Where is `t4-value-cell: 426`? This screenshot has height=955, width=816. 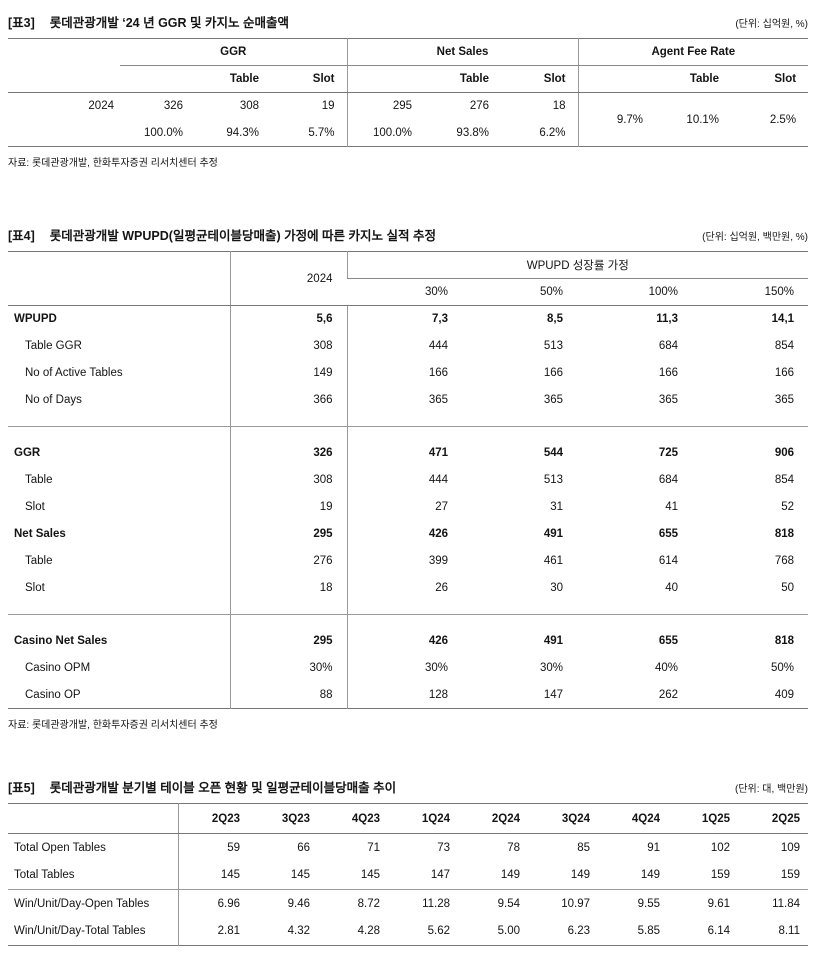 t4-value-cell: 426 is located at coordinates (404, 641).